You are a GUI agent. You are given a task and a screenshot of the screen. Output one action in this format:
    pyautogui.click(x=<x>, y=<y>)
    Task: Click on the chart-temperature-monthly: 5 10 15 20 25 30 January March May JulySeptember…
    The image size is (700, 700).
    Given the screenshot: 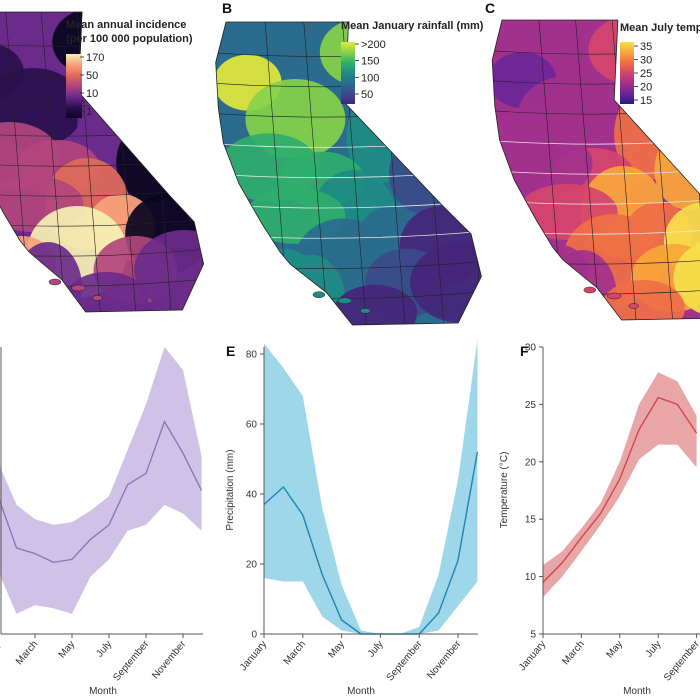 What is the action you would take?
    pyautogui.click(x=599, y=520)
    